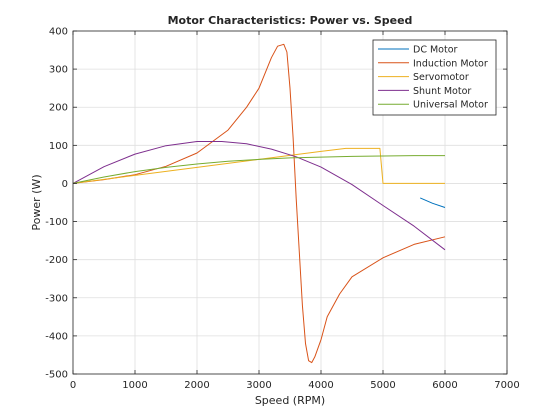 Image resolution: width=560 pixels, height=420 pixels. Describe the element at coordinates (290, 400) in the screenshot. I see `x-axis-label: Speed (RPM)` at that location.